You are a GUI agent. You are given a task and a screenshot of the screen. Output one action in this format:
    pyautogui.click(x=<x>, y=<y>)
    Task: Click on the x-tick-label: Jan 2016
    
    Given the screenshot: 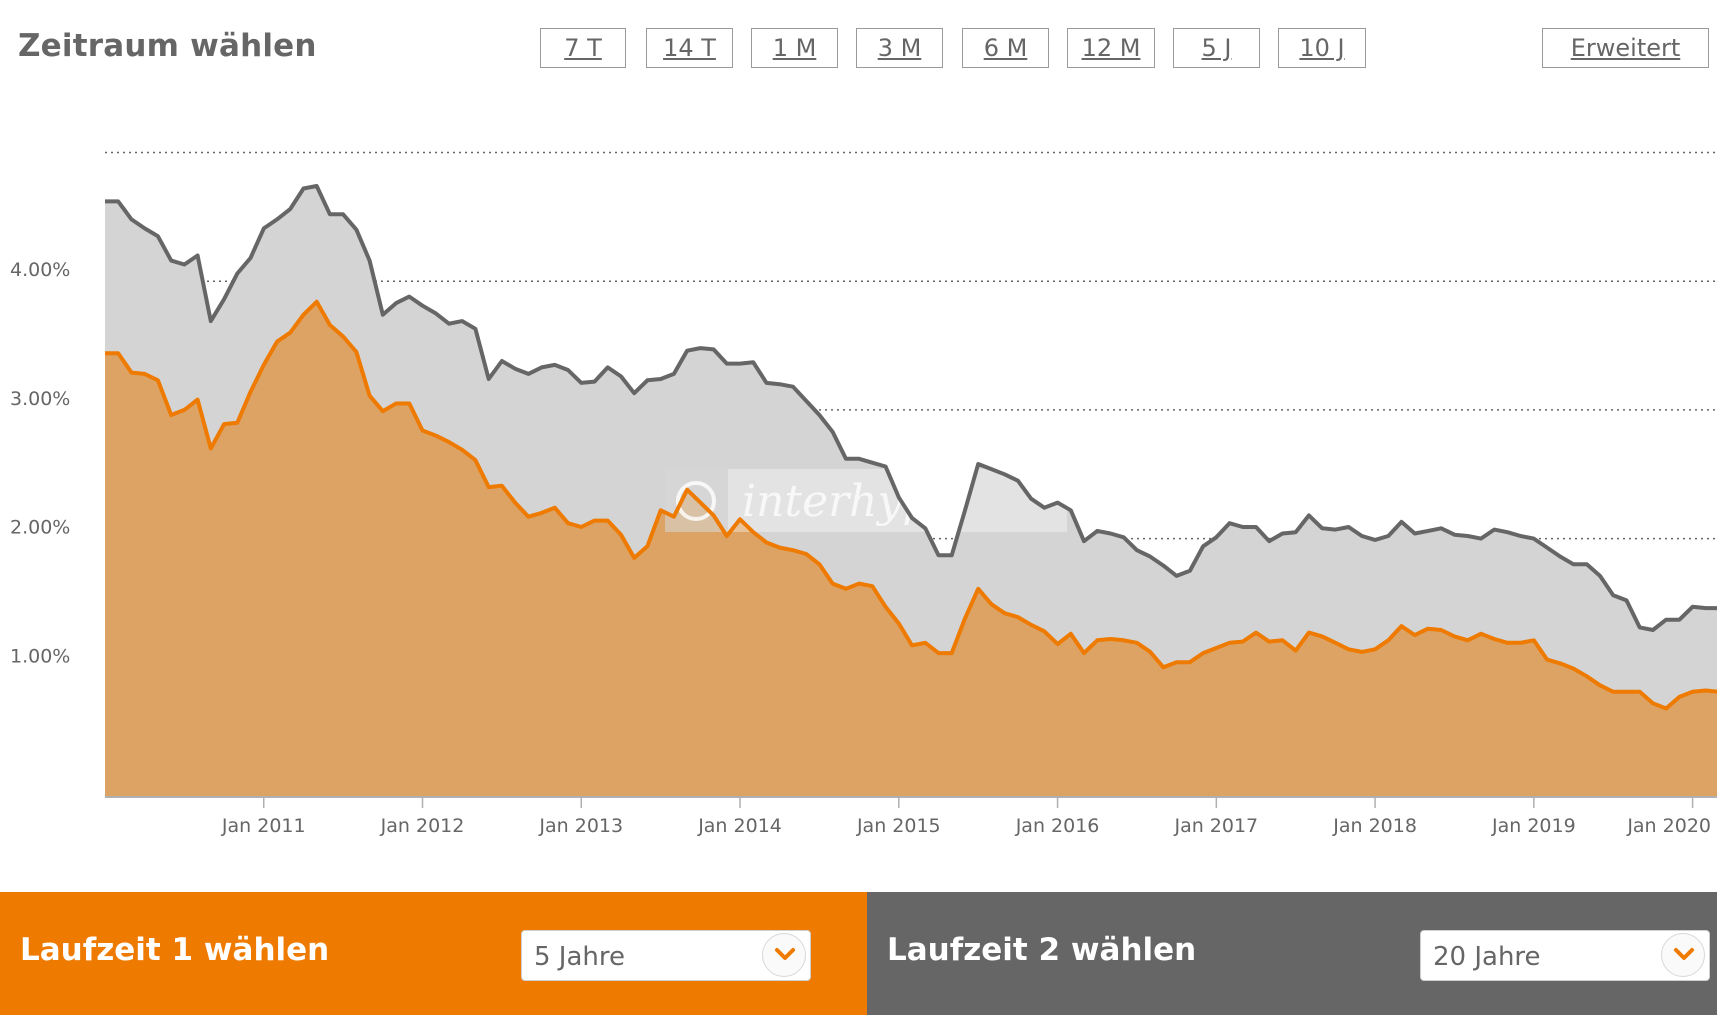 What is the action you would take?
    pyautogui.click(x=1057, y=826)
    